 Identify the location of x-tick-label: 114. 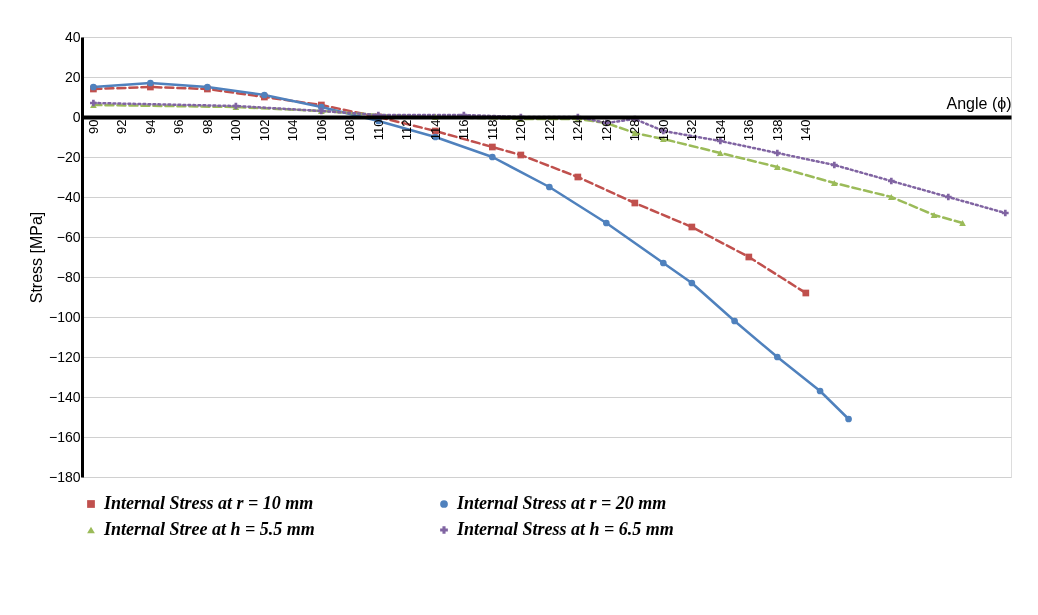
(435, 130).